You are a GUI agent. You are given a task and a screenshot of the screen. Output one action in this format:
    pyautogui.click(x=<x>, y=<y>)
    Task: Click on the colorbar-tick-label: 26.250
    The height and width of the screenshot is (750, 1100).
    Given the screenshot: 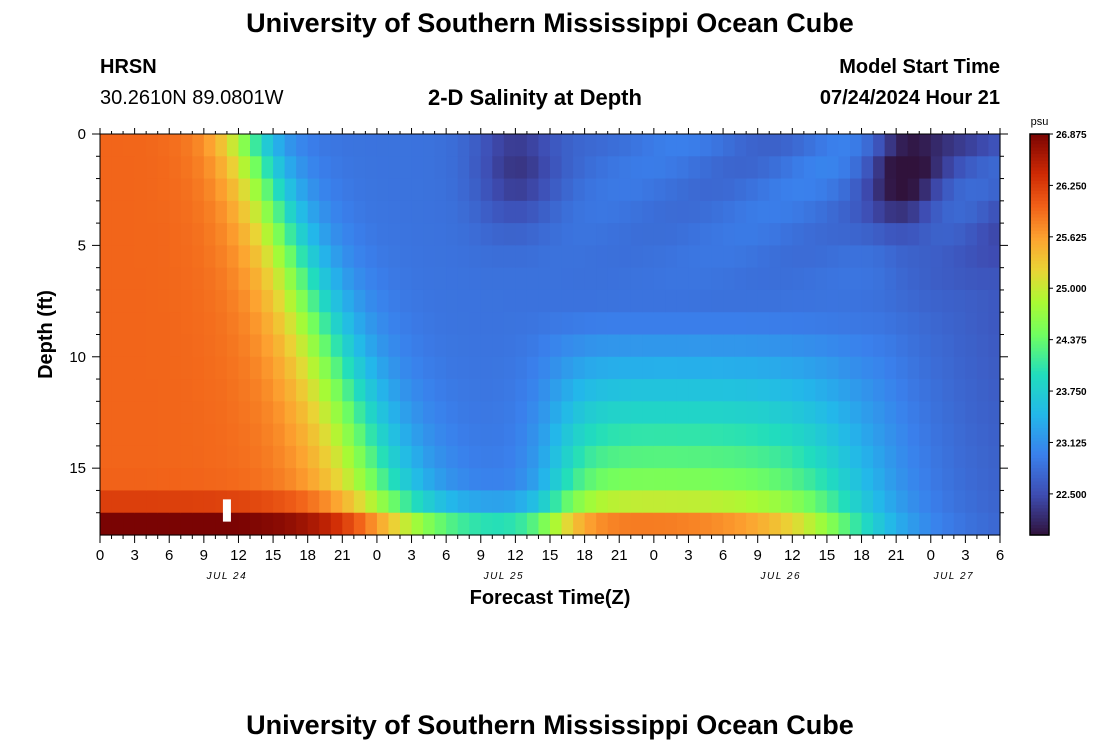 What is the action you would take?
    pyautogui.click(x=1071, y=186)
    